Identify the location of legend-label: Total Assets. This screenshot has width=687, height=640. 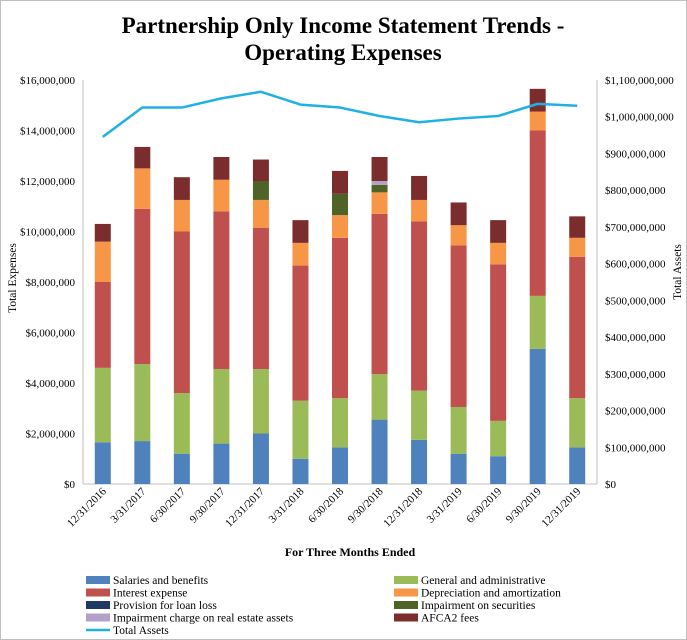
(141, 631).